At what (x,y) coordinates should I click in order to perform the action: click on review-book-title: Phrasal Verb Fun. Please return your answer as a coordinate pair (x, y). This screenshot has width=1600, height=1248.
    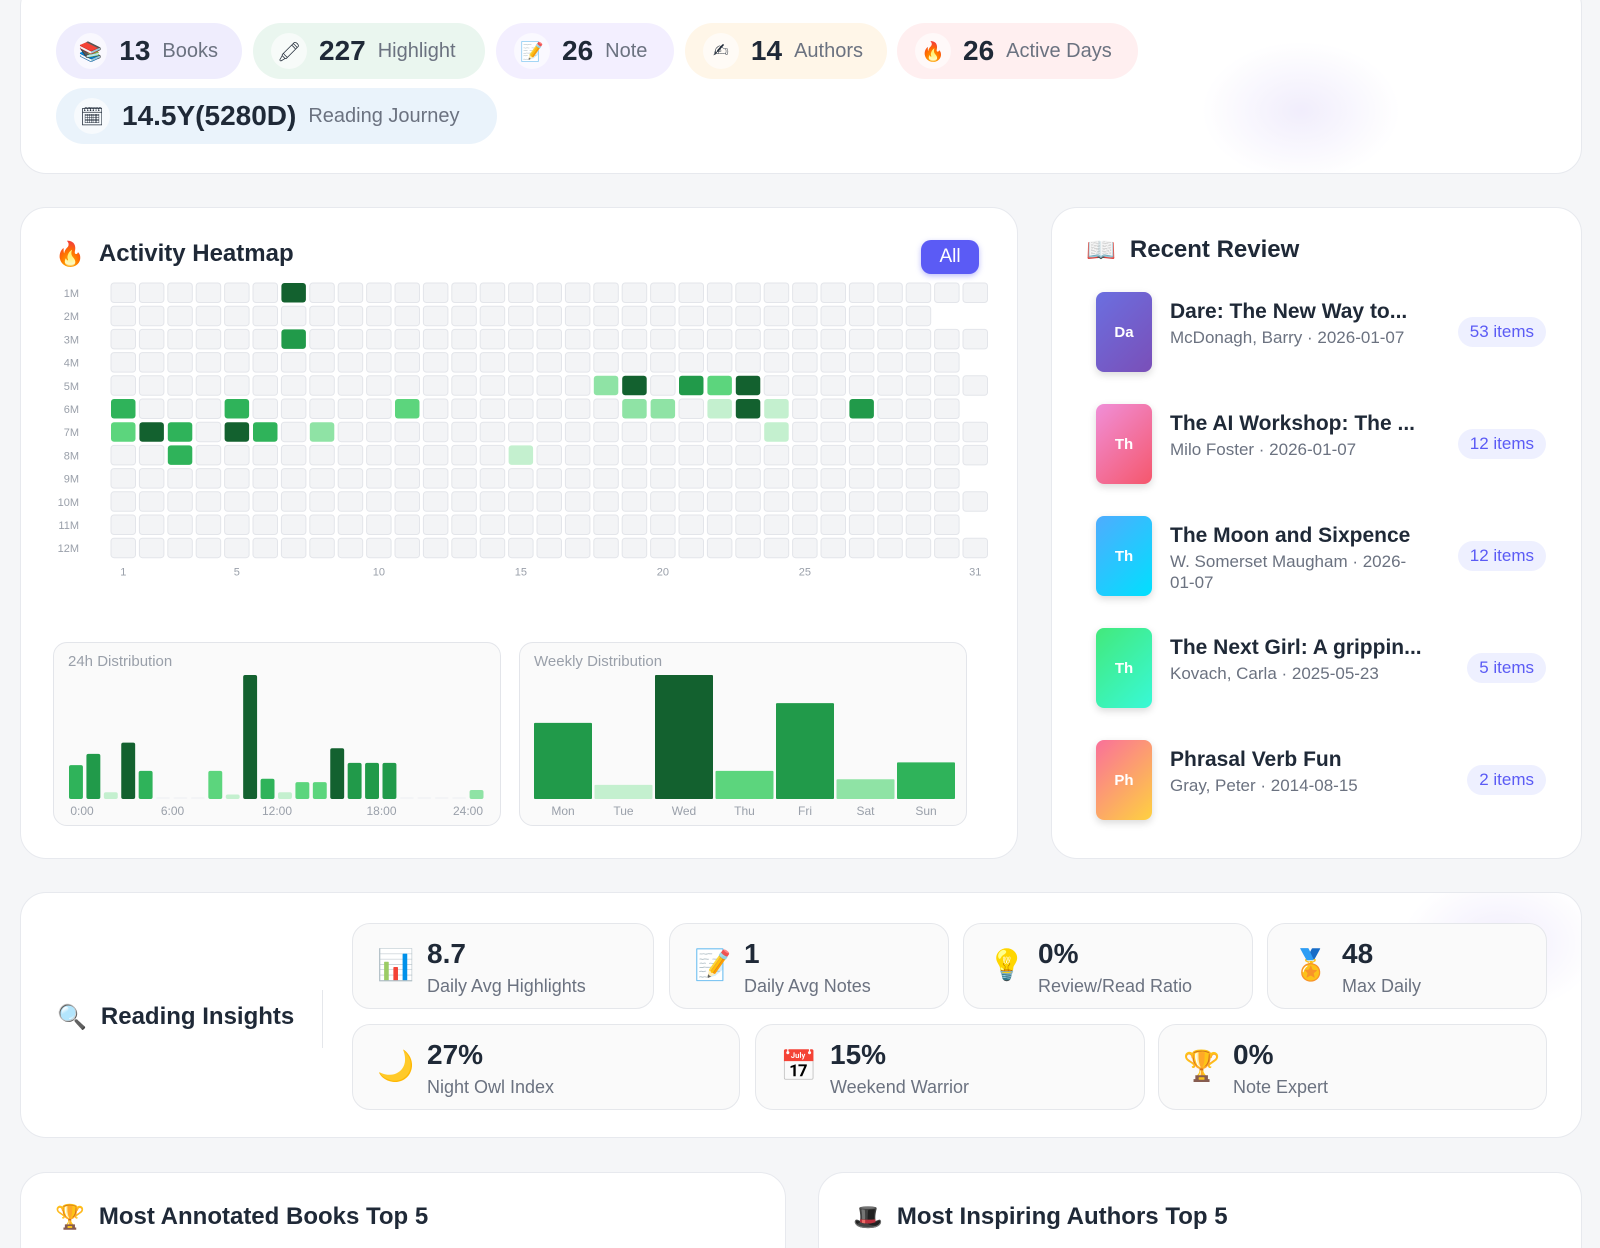
    Looking at the image, I should click on (1256, 759).